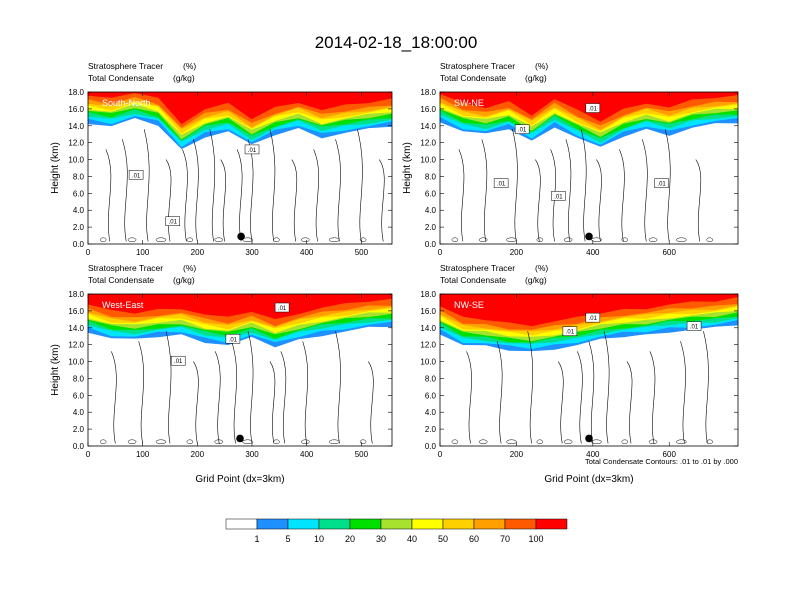  I want to click on plot-area: .01 .01 .01, so click(240, 370).